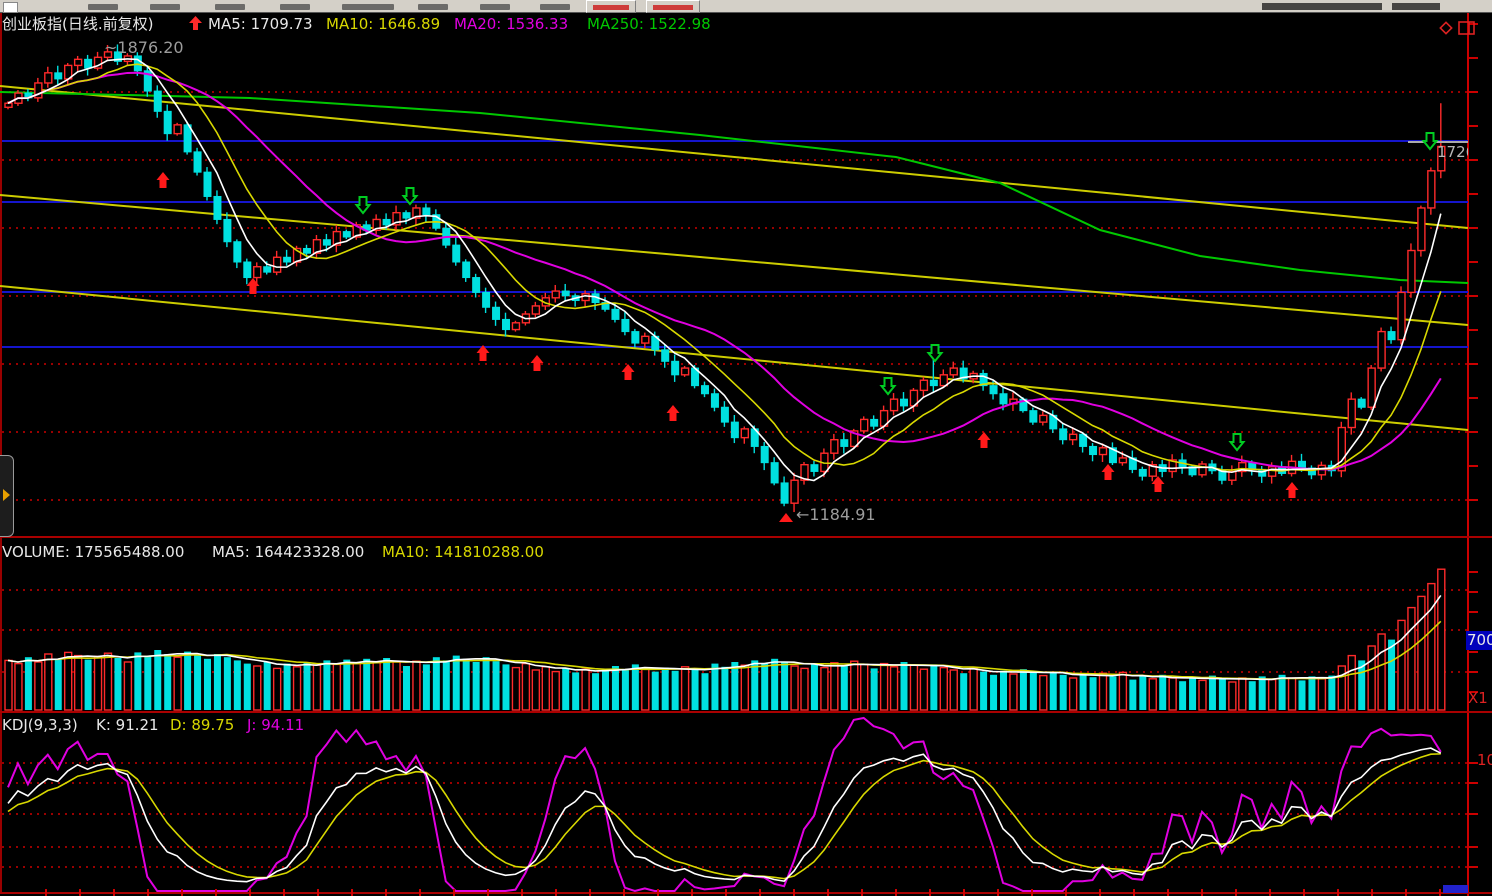  Describe the element at coordinates (93, 552) in the screenshot. I see `volume-readout: VOLUME: 175565488.00` at that location.